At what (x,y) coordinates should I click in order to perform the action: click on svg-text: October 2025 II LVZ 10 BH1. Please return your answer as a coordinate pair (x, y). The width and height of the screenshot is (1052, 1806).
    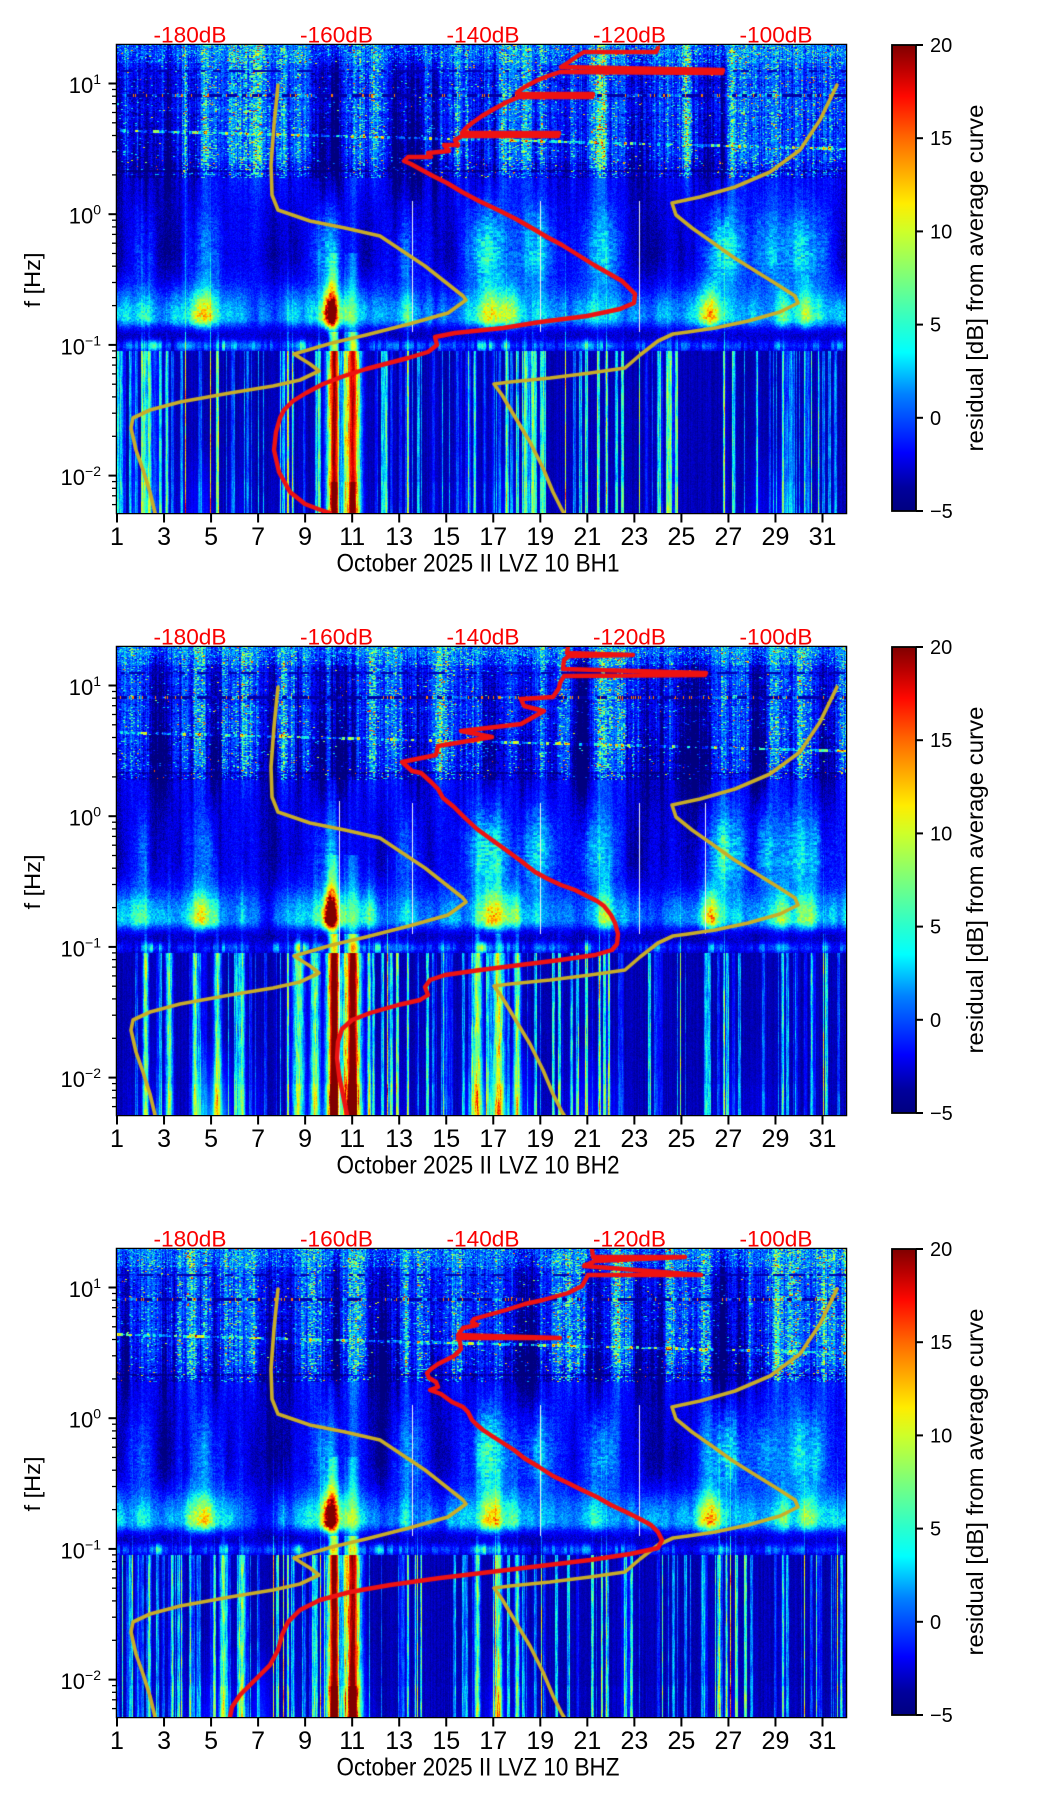
    Looking at the image, I should click on (478, 564).